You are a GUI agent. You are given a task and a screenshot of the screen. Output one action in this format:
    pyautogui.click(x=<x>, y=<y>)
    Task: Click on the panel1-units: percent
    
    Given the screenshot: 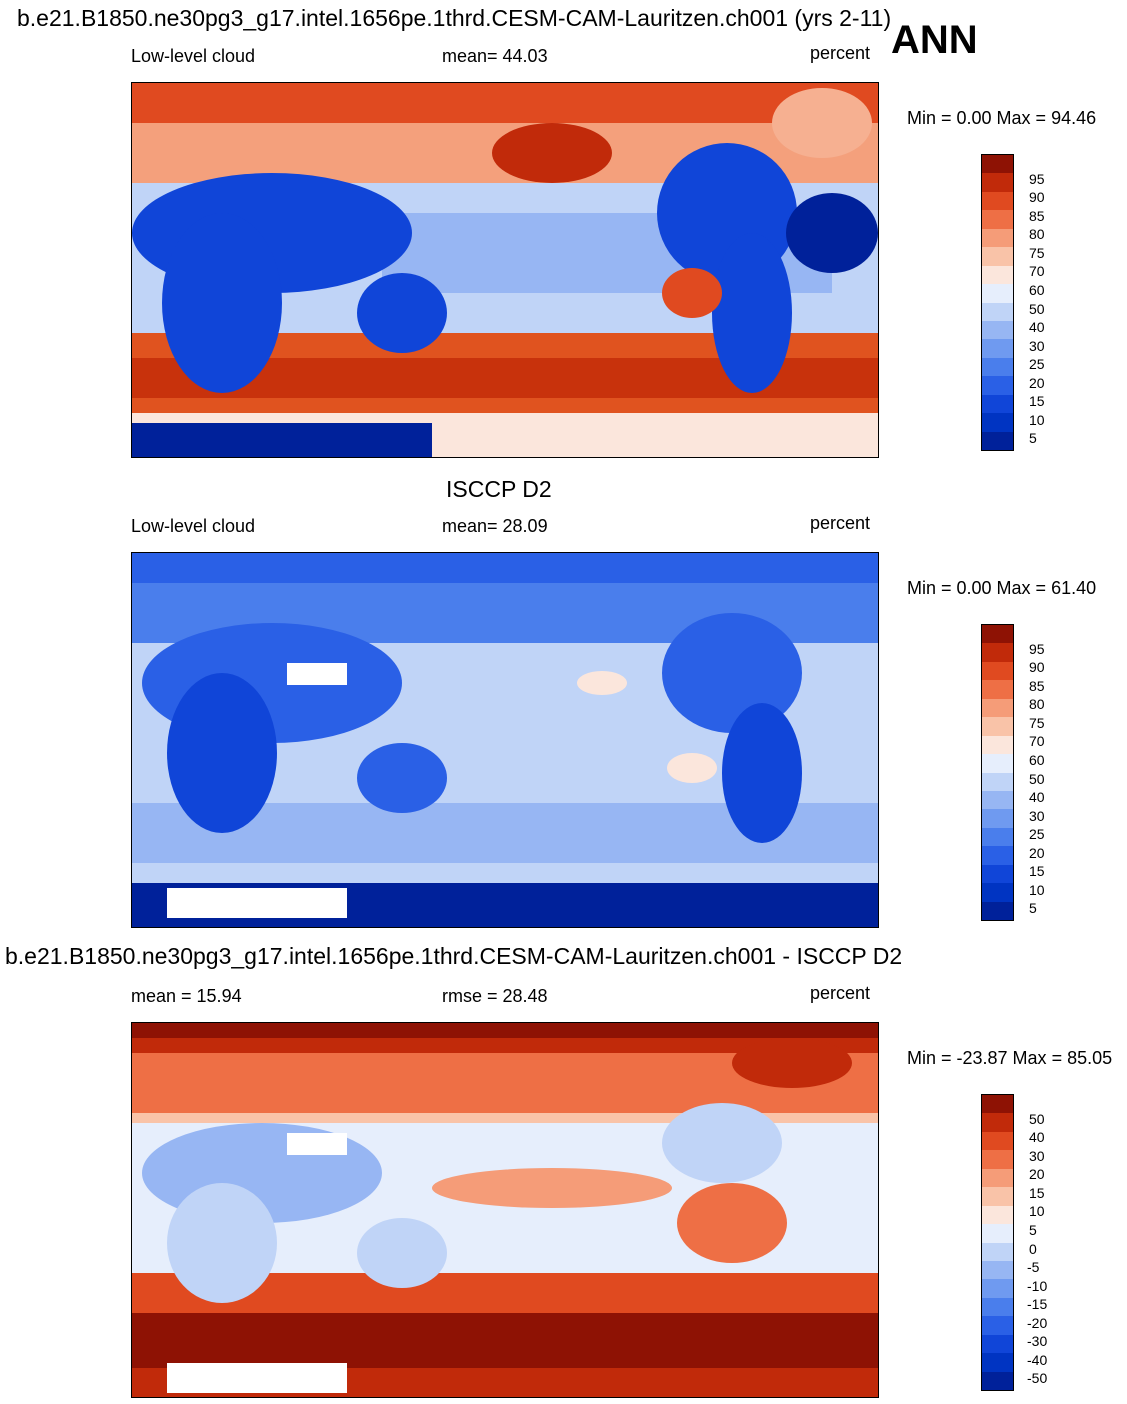 What is the action you would take?
    pyautogui.click(x=840, y=53)
    